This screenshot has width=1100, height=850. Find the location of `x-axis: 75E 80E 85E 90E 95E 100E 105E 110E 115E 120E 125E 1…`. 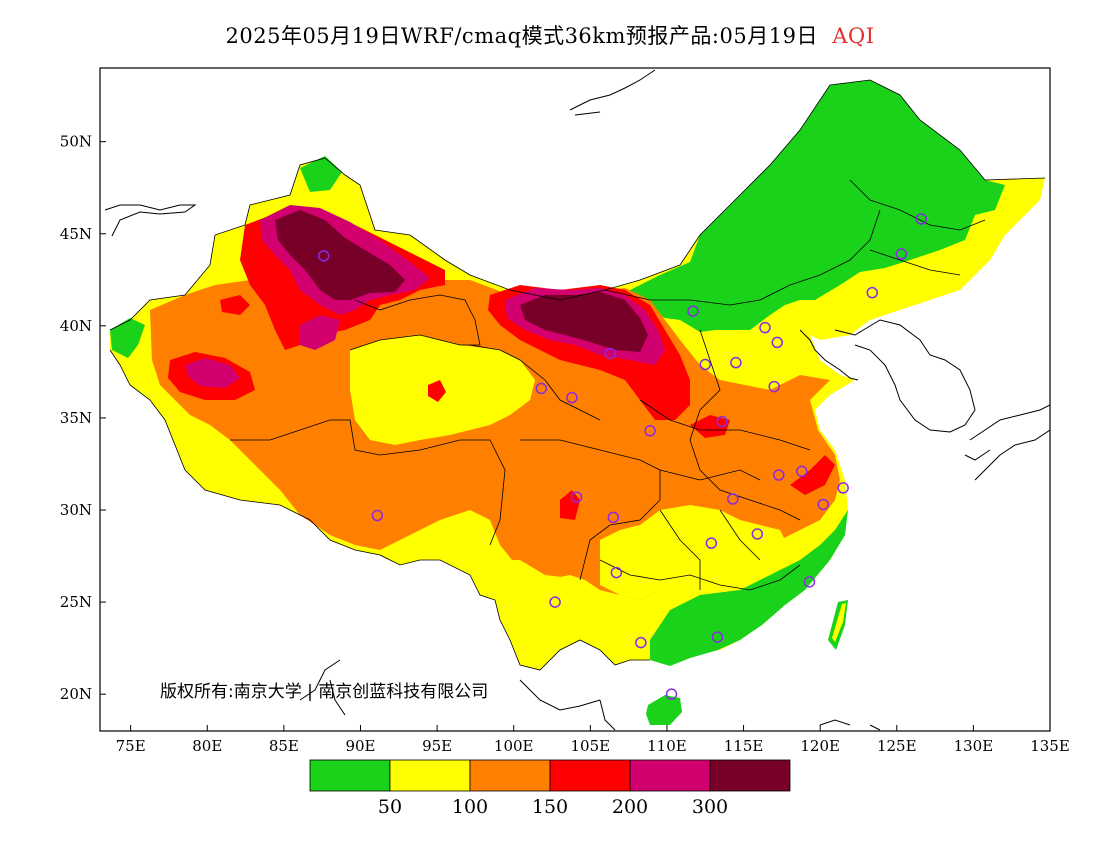

x-axis: 75E 80E 85E 90E 95E 100E 105E 110E 115E 120E 125E 1… is located at coordinates (593, 740).